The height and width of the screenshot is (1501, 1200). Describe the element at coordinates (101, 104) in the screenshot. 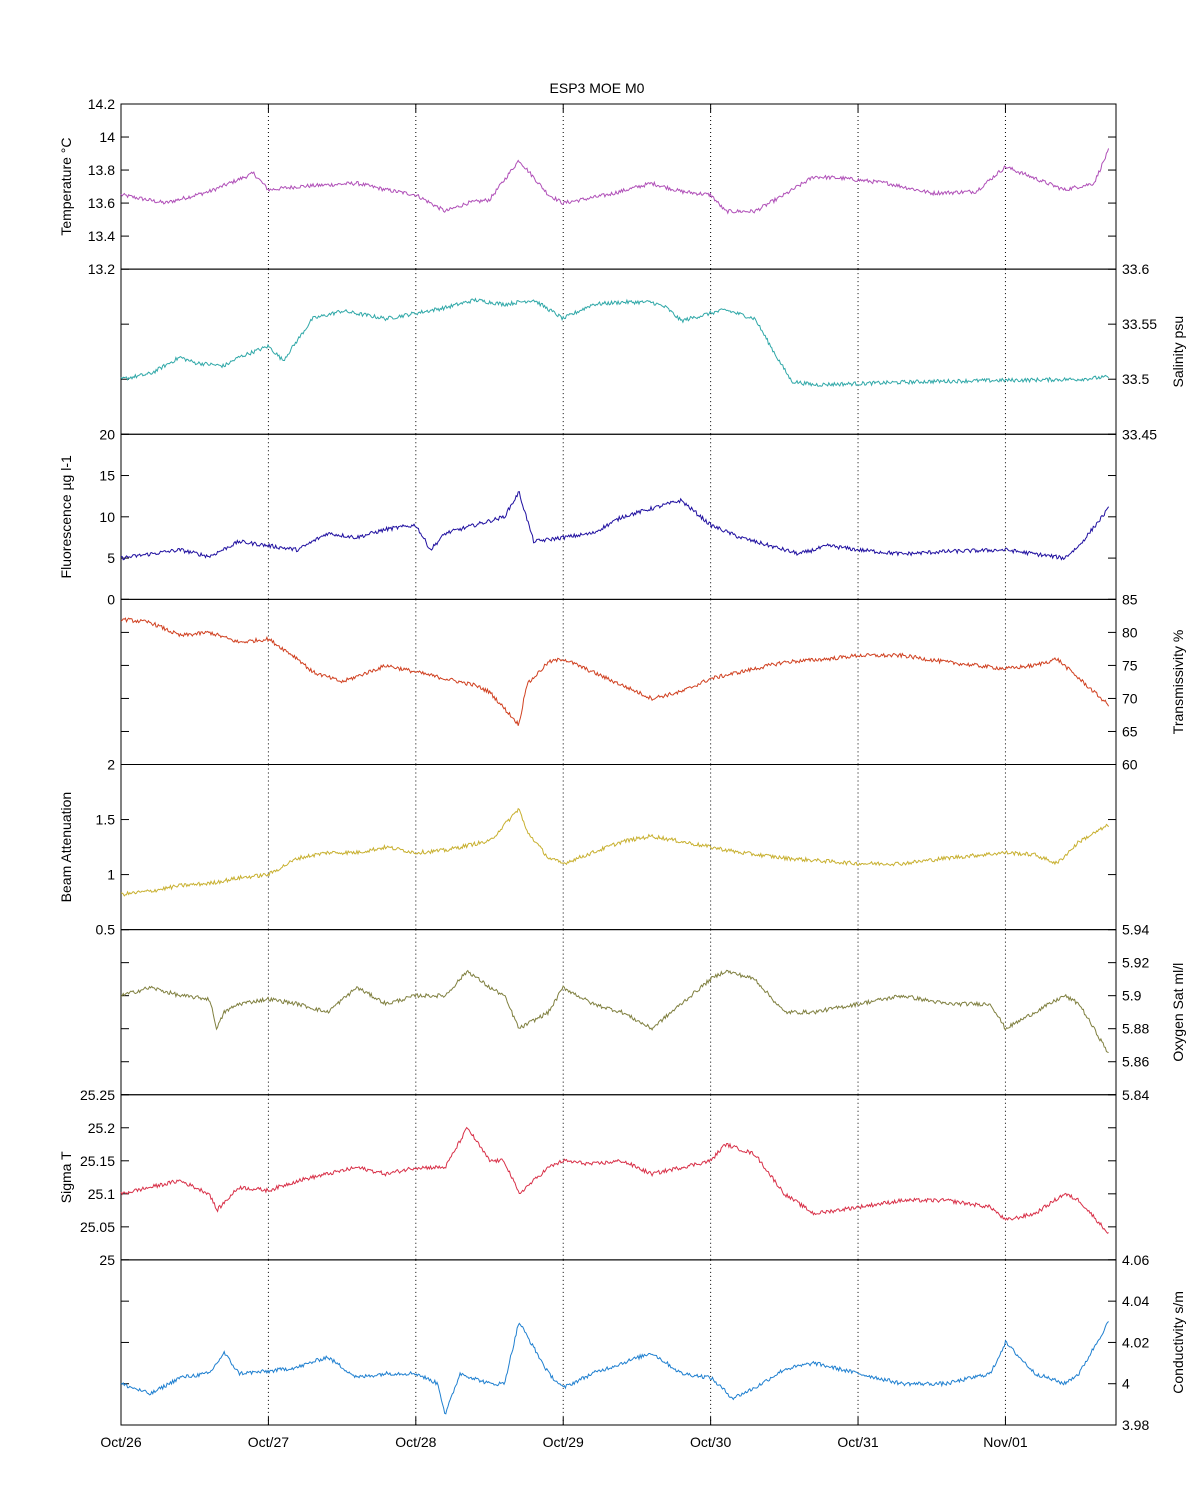

I see `y-tick-label: 14.2` at that location.